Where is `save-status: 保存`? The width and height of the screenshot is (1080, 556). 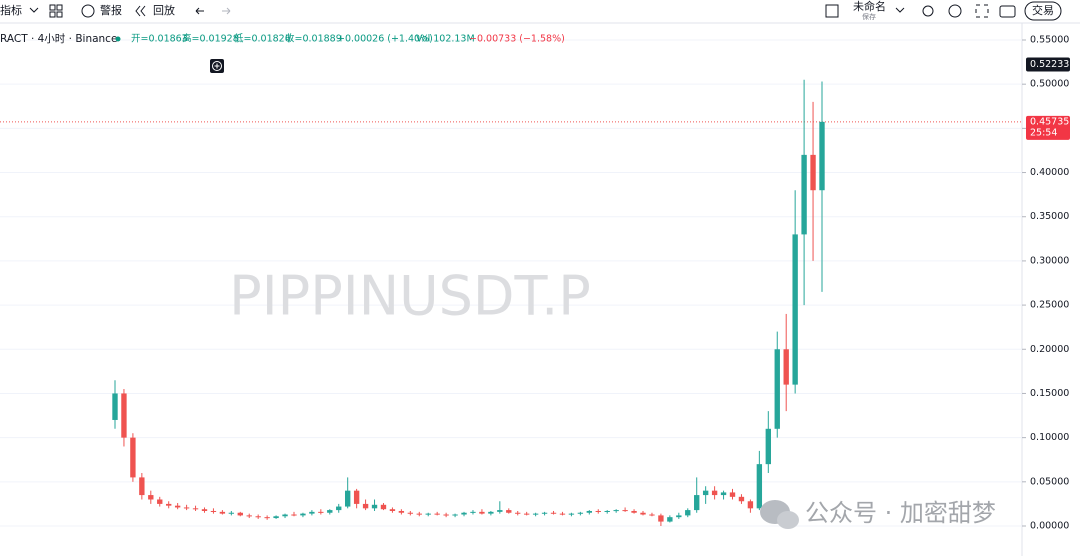 save-status: 保存 is located at coordinates (869, 16).